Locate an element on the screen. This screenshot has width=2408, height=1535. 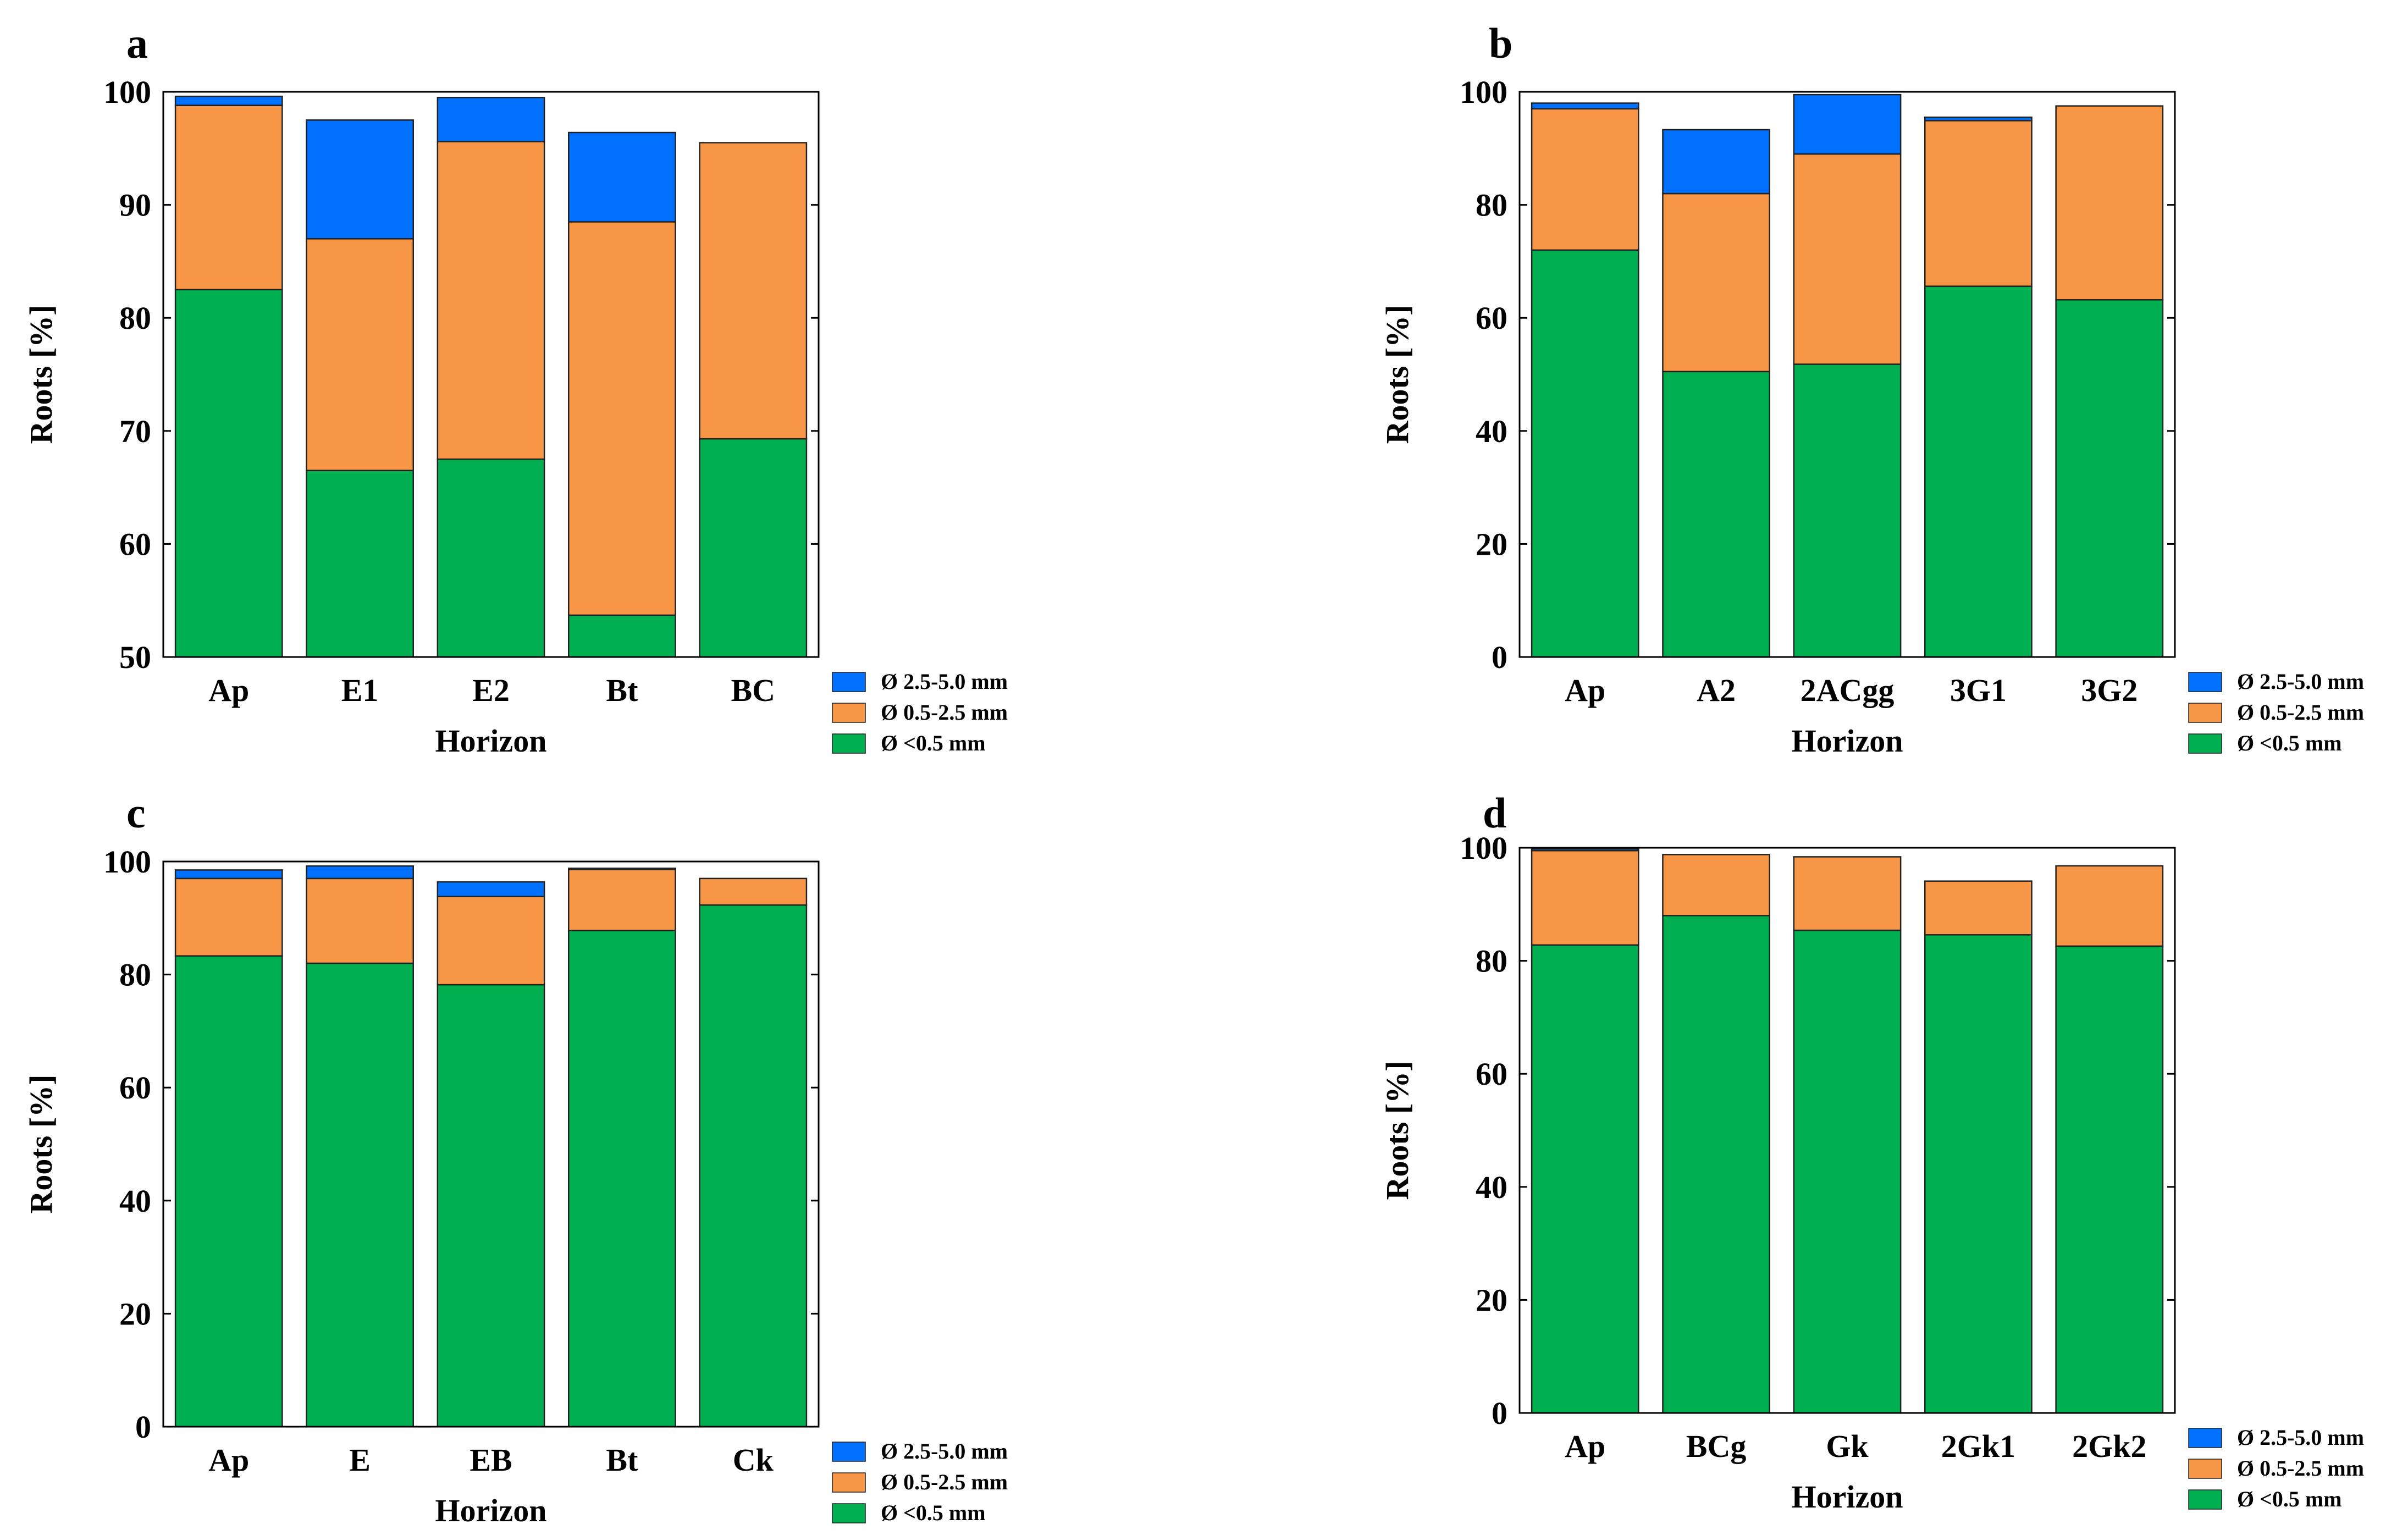
bar-fine-E2 is located at coordinates (491, 558).